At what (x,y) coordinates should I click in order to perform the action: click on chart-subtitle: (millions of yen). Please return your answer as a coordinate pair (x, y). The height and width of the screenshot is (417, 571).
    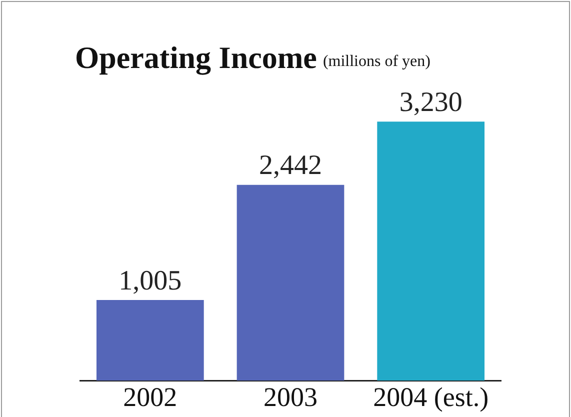
    Looking at the image, I should click on (376, 61).